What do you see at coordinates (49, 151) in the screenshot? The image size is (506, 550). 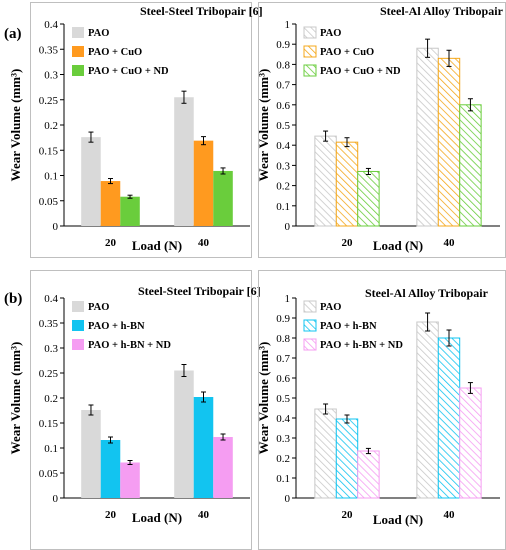 I see `y-tick-label: 0.15` at bounding box center [49, 151].